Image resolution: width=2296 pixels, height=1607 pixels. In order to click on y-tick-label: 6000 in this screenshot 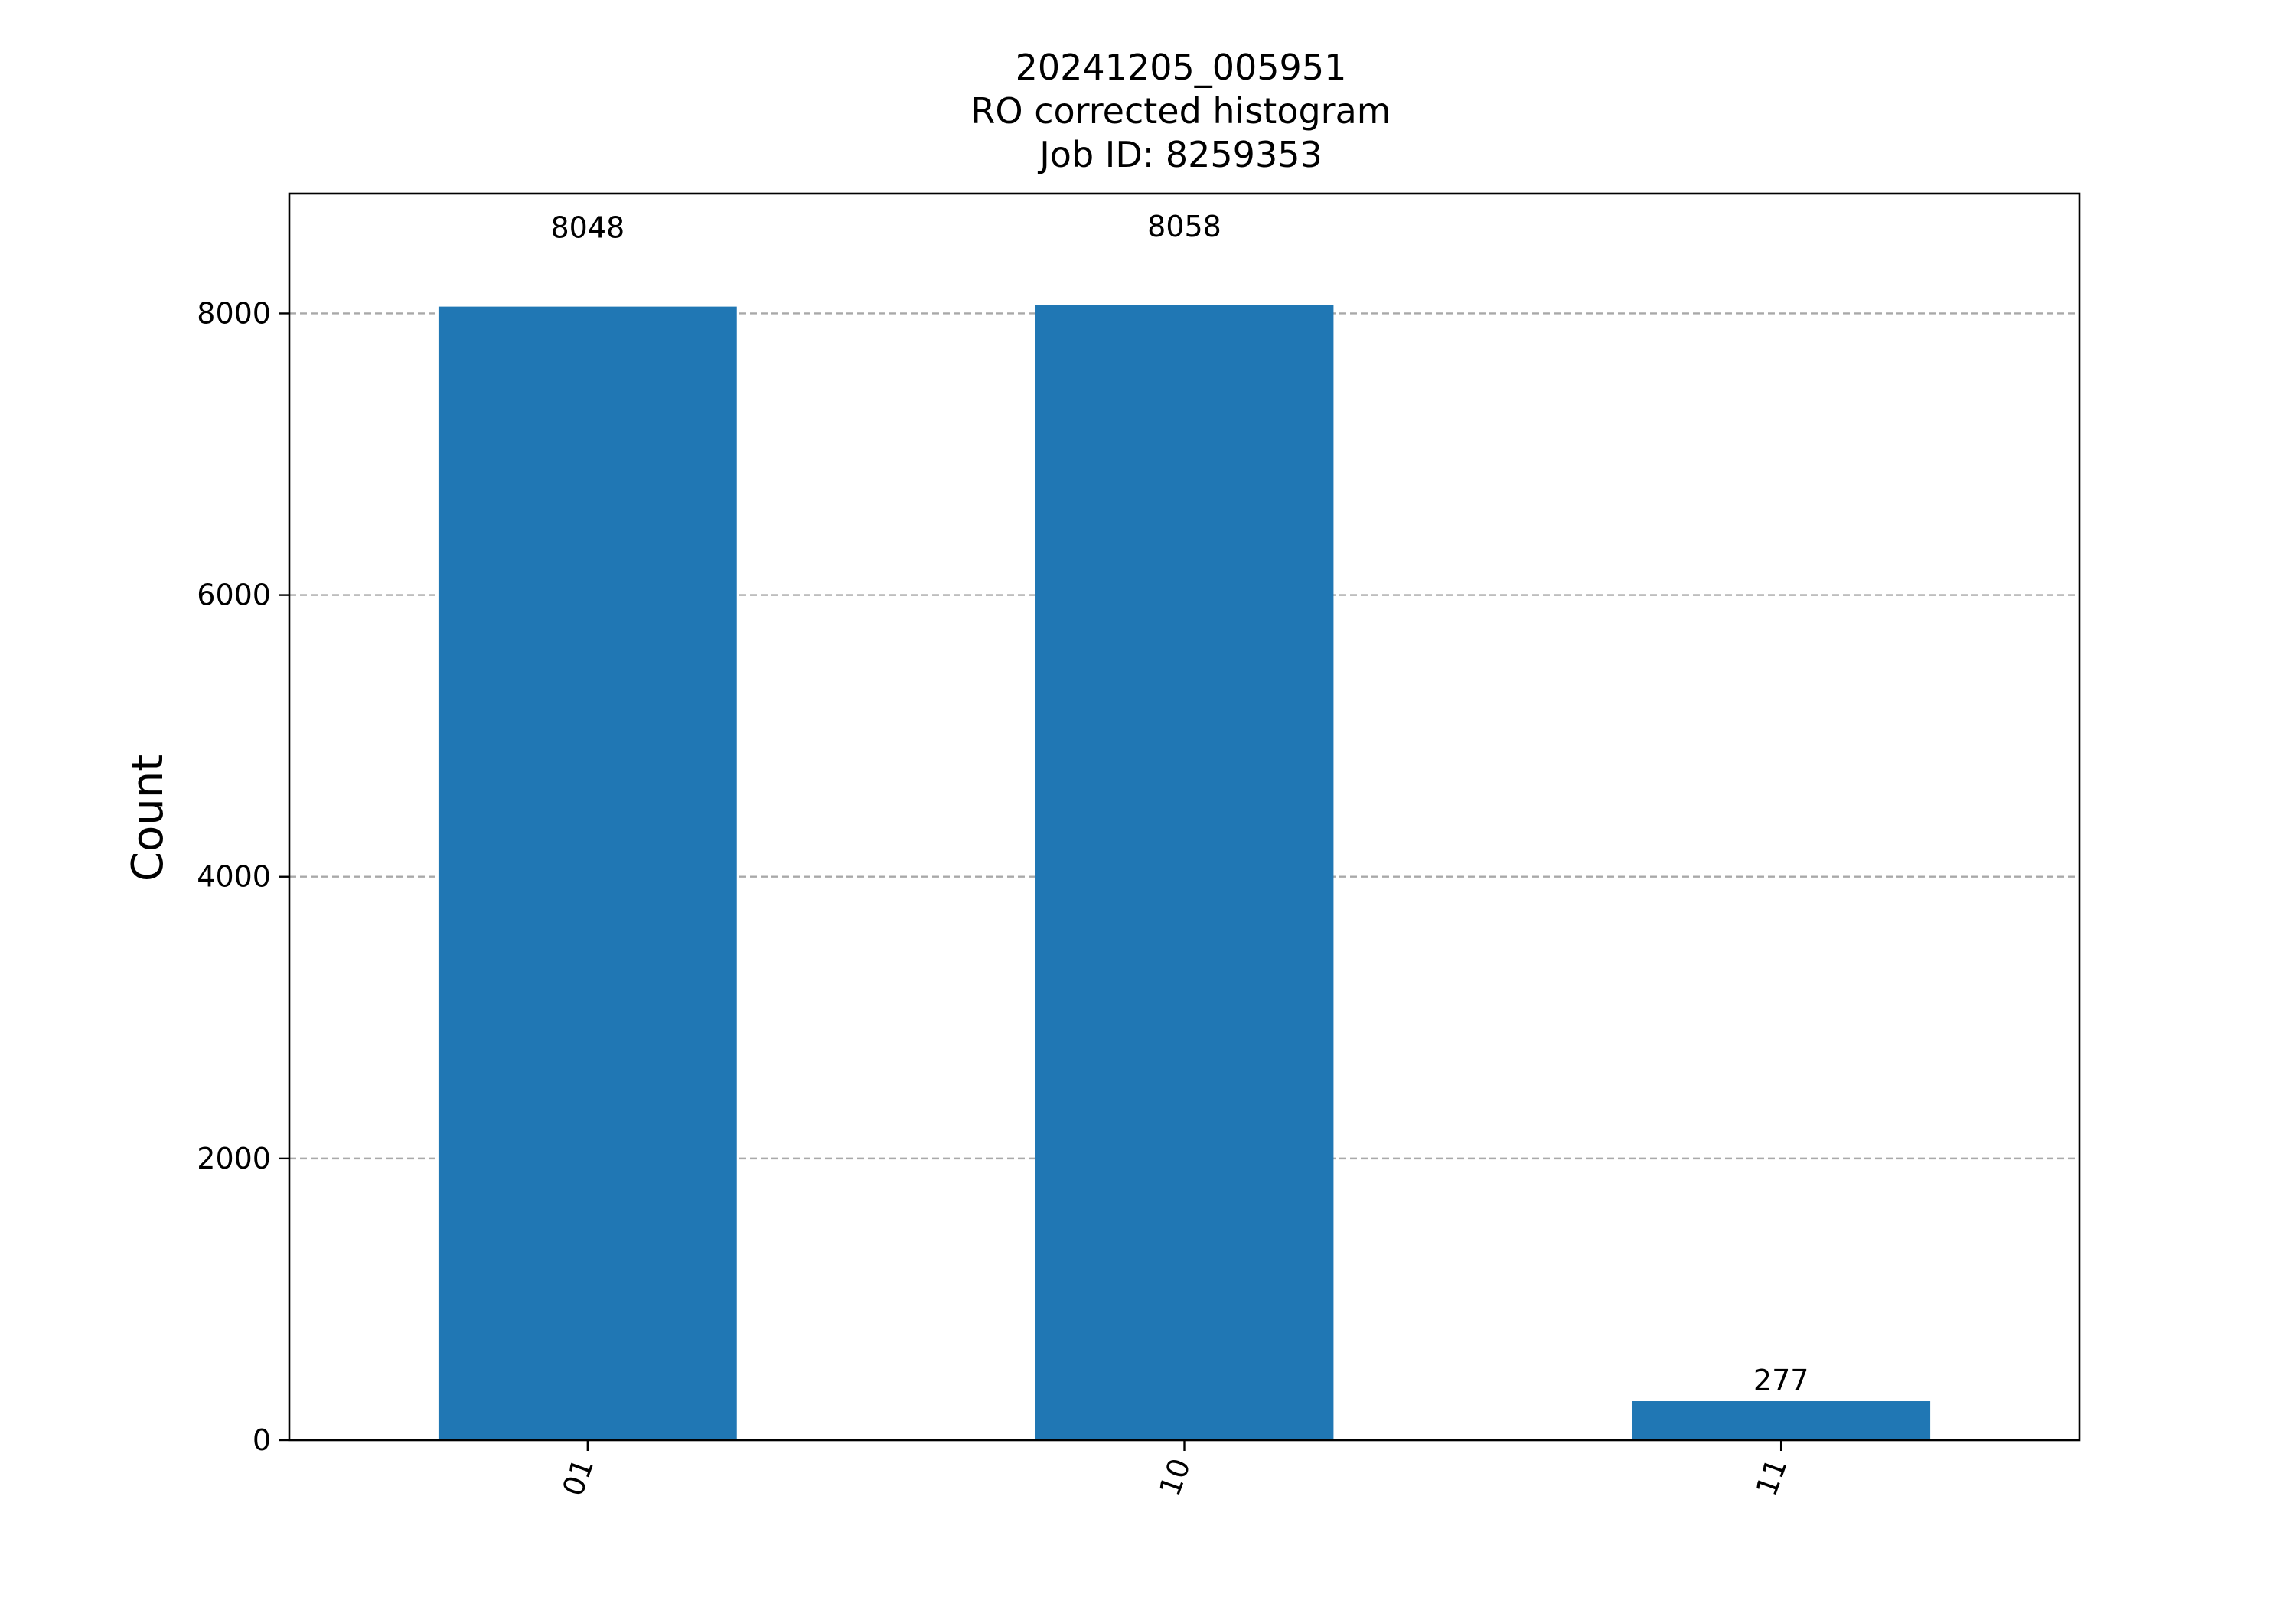, I will do `click(234, 595)`.